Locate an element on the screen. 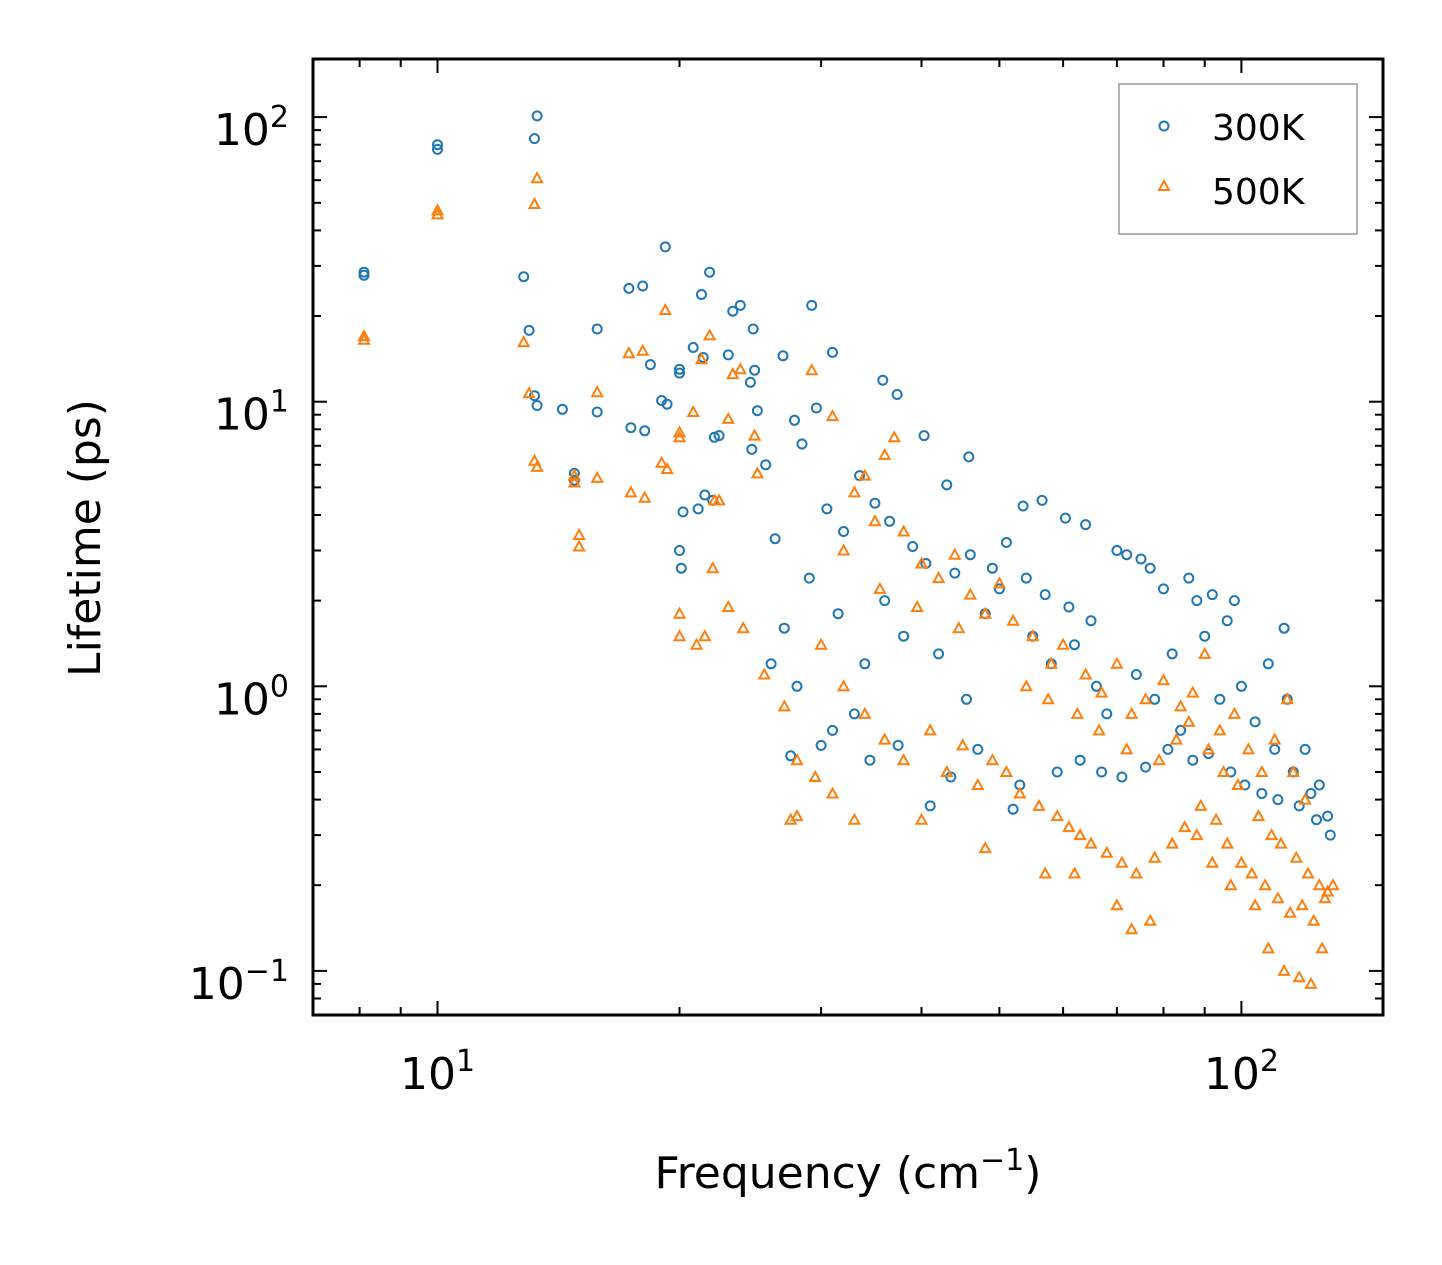 The image size is (1442, 1265). legend-label-300K: 300K is located at coordinates (1259, 128).